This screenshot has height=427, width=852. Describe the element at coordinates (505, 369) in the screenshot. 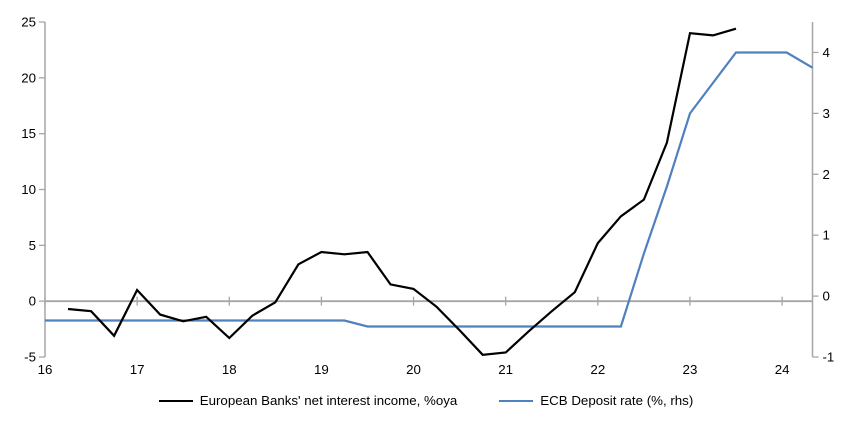

I see `x-axis-tick-label: 21` at that location.